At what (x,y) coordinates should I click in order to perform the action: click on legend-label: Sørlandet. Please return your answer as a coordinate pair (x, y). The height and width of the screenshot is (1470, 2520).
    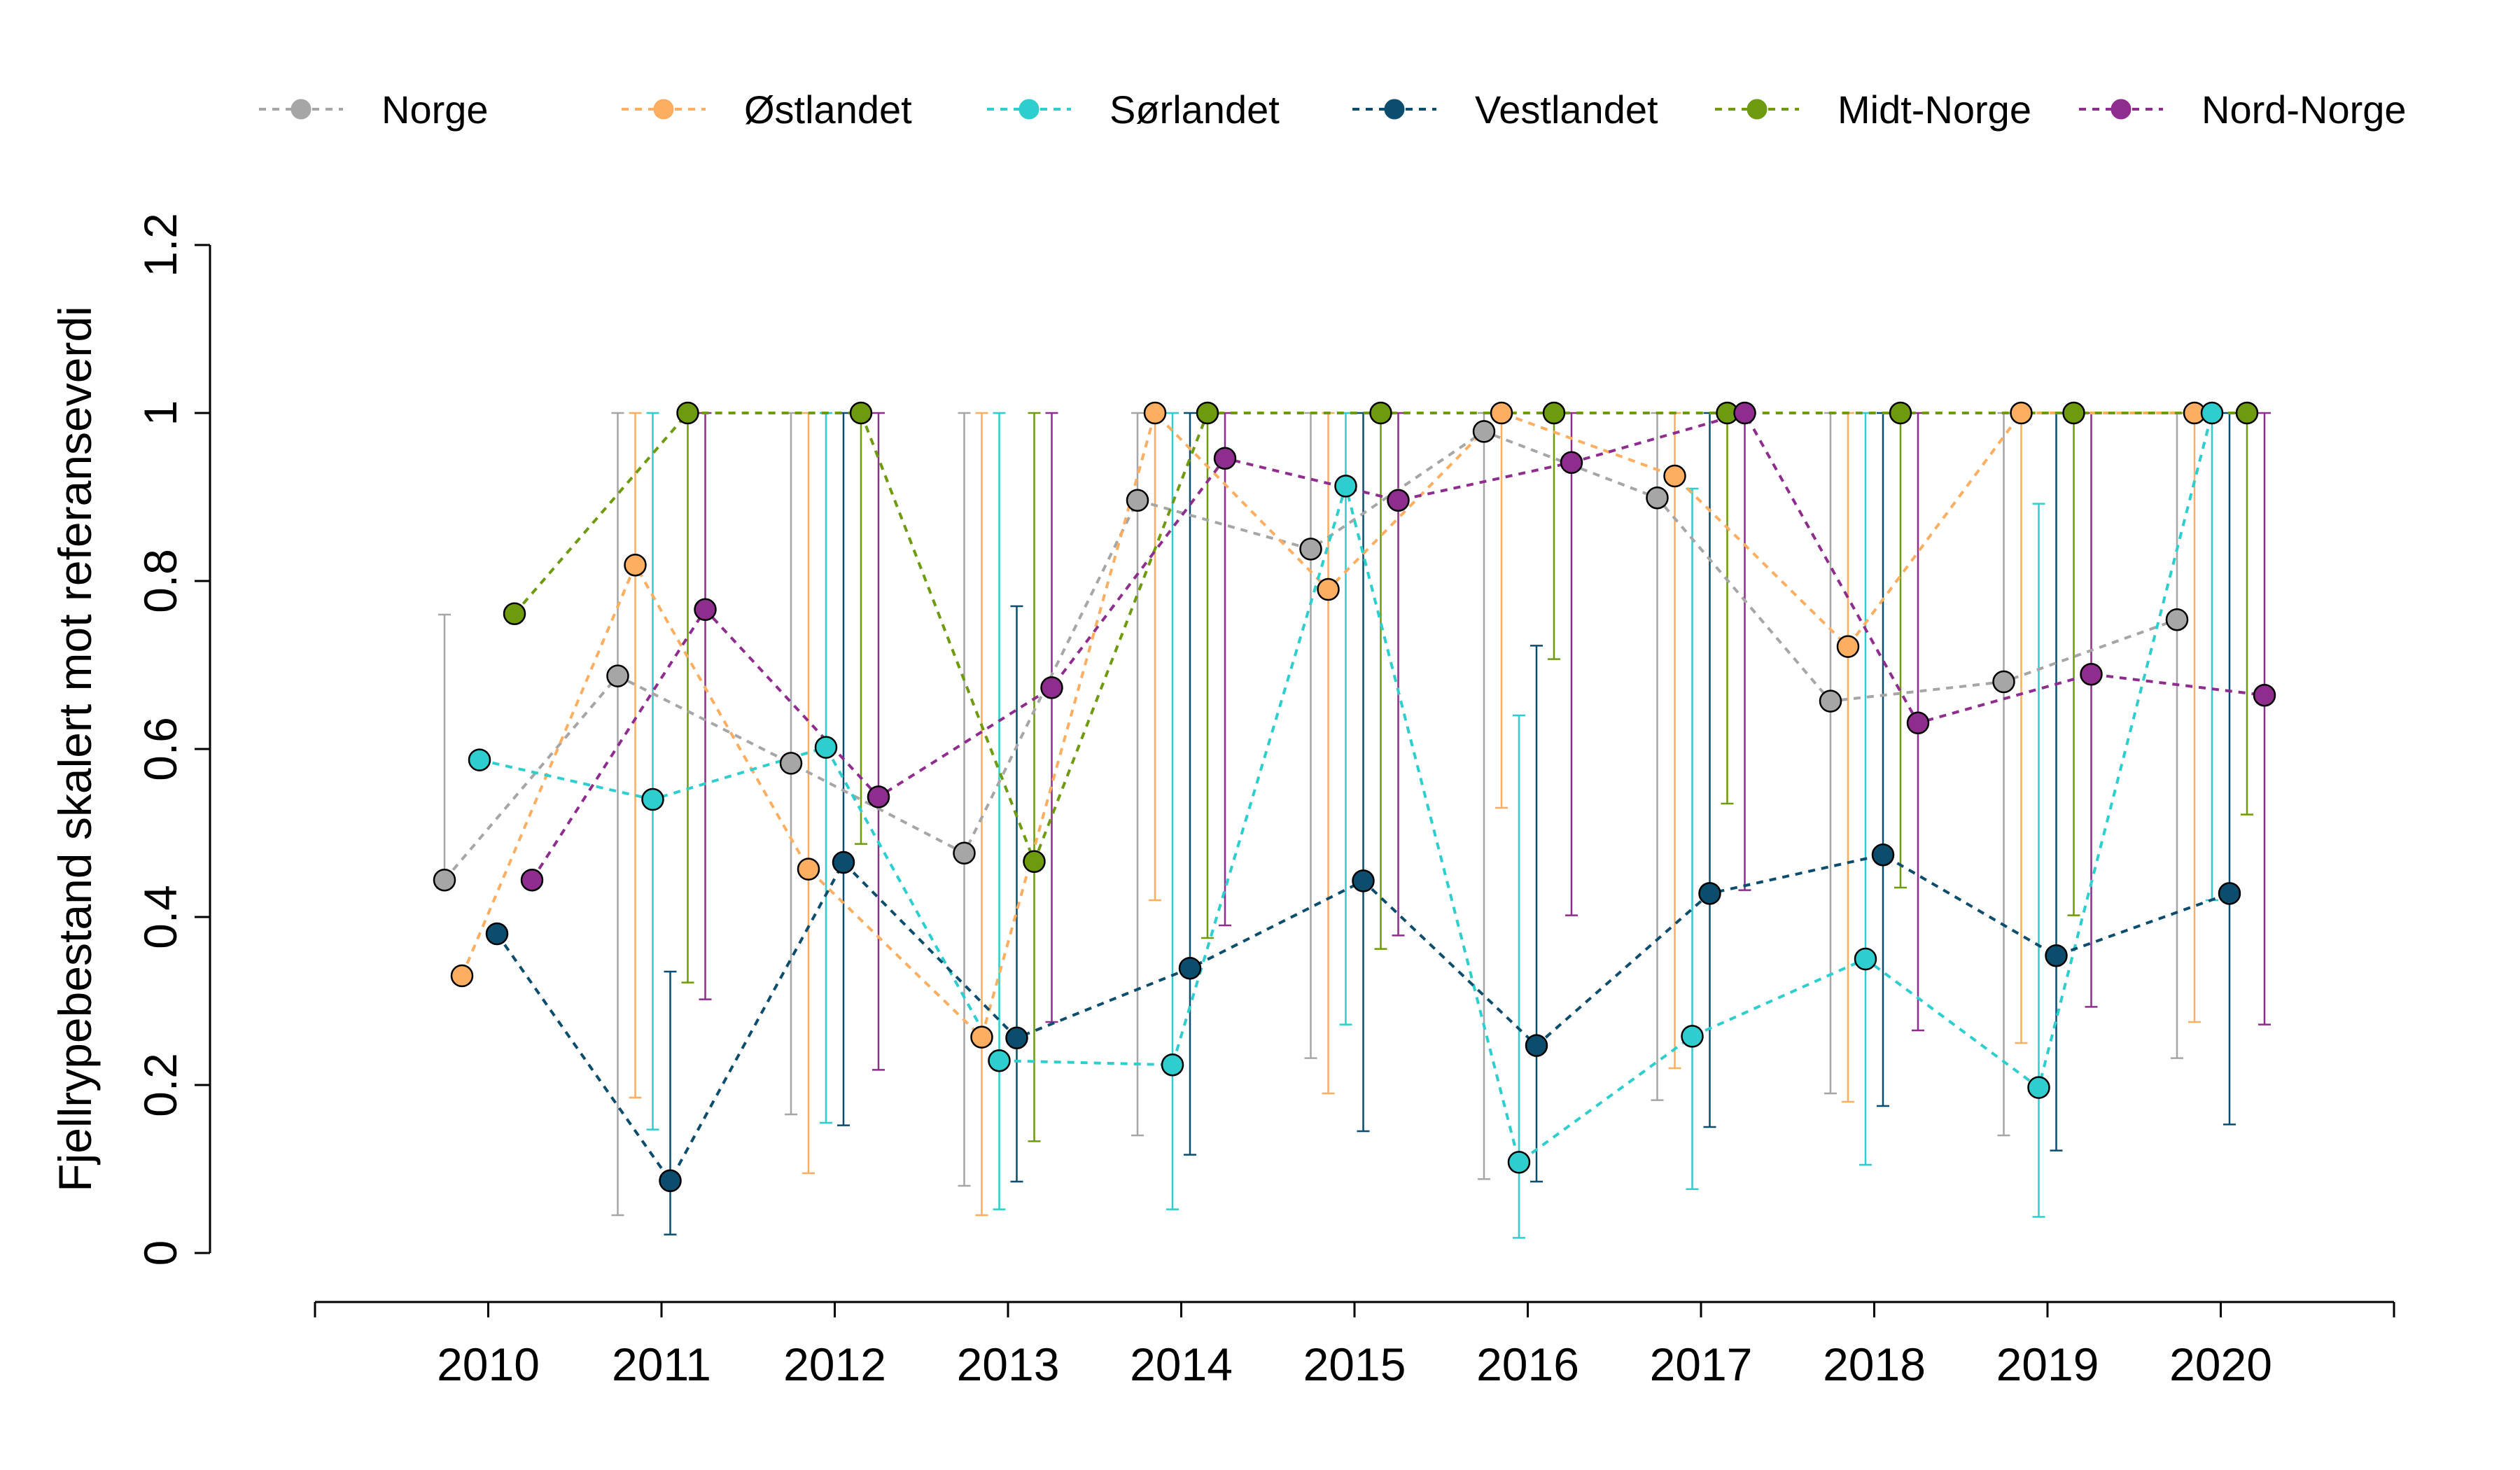
    Looking at the image, I should click on (1195, 110).